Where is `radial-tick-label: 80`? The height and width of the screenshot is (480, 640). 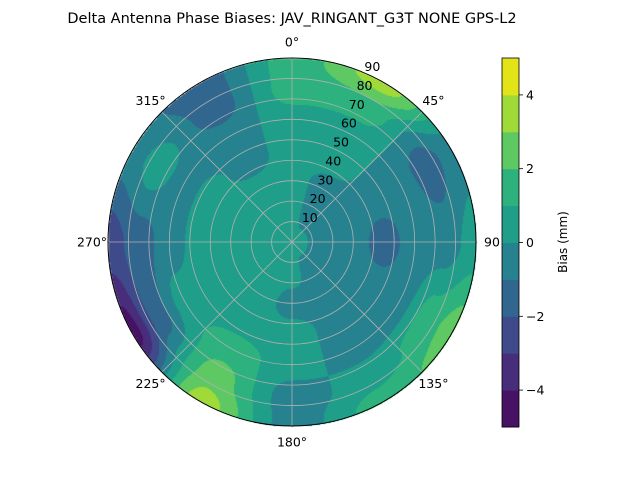 radial-tick-label: 80 is located at coordinates (365, 85).